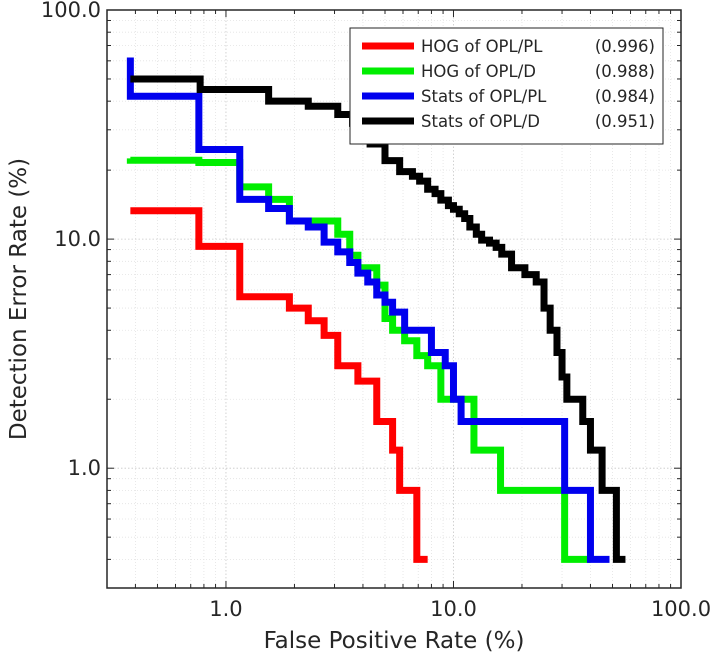 The width and height of the screenshot is (711, 660). I want to click on y-tick-label: 1.0, so click(84, 468).